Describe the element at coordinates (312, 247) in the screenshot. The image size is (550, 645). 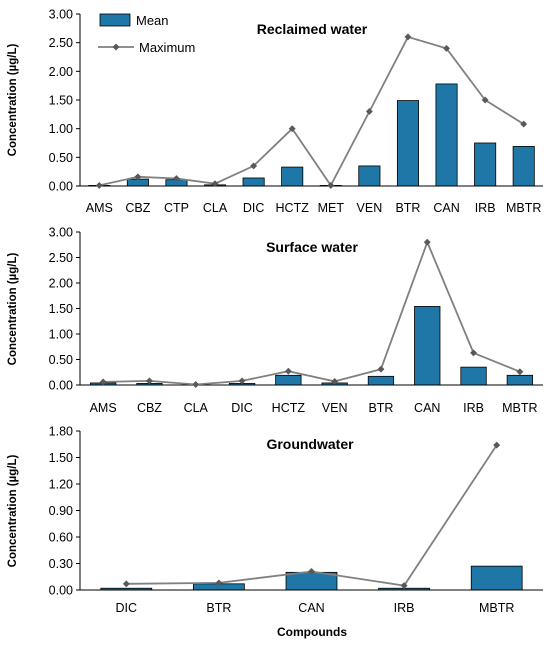
I see `chart-title: Surface water` at that location.